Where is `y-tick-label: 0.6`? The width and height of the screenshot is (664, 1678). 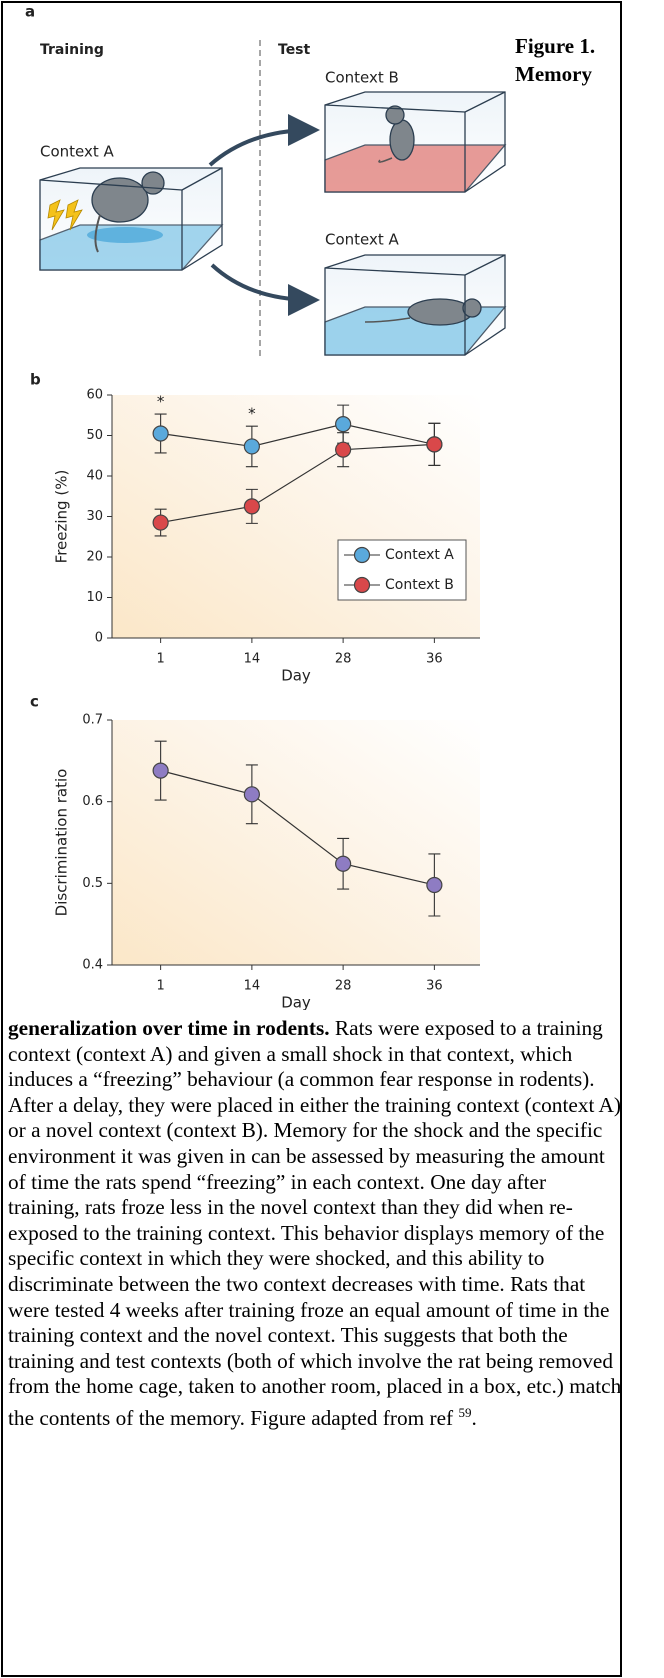
y-tick-label: 0.6 is located at coordinates (92, 801).